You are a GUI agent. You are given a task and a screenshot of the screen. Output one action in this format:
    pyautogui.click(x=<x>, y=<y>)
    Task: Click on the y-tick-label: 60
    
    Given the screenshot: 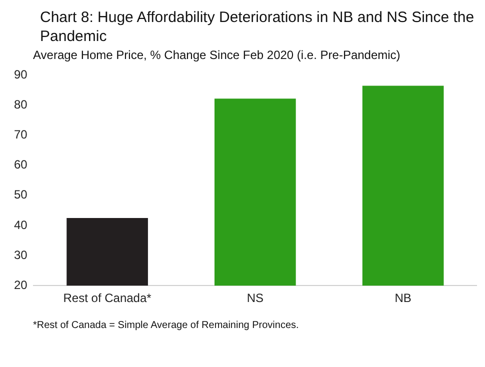 What is the action you would take?
    pyautogui.click(x=21, y=165)
    